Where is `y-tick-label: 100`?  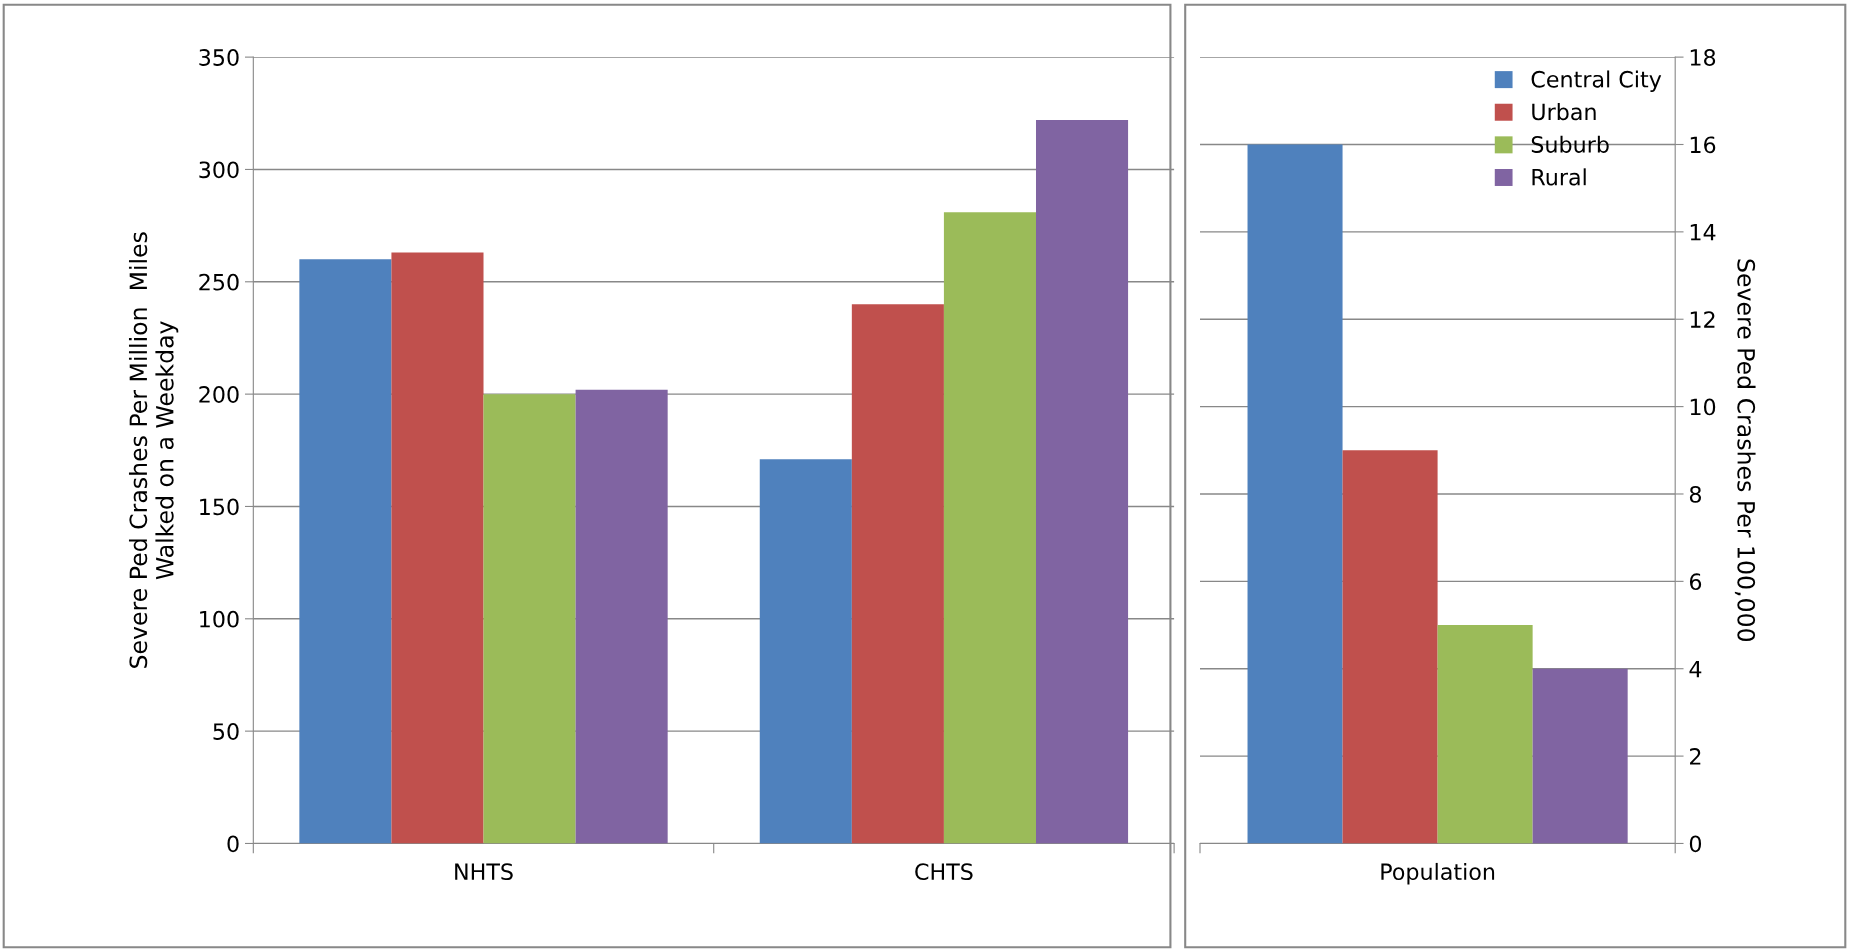 y-tick-label: 100 is located at coordinates (219, 619).